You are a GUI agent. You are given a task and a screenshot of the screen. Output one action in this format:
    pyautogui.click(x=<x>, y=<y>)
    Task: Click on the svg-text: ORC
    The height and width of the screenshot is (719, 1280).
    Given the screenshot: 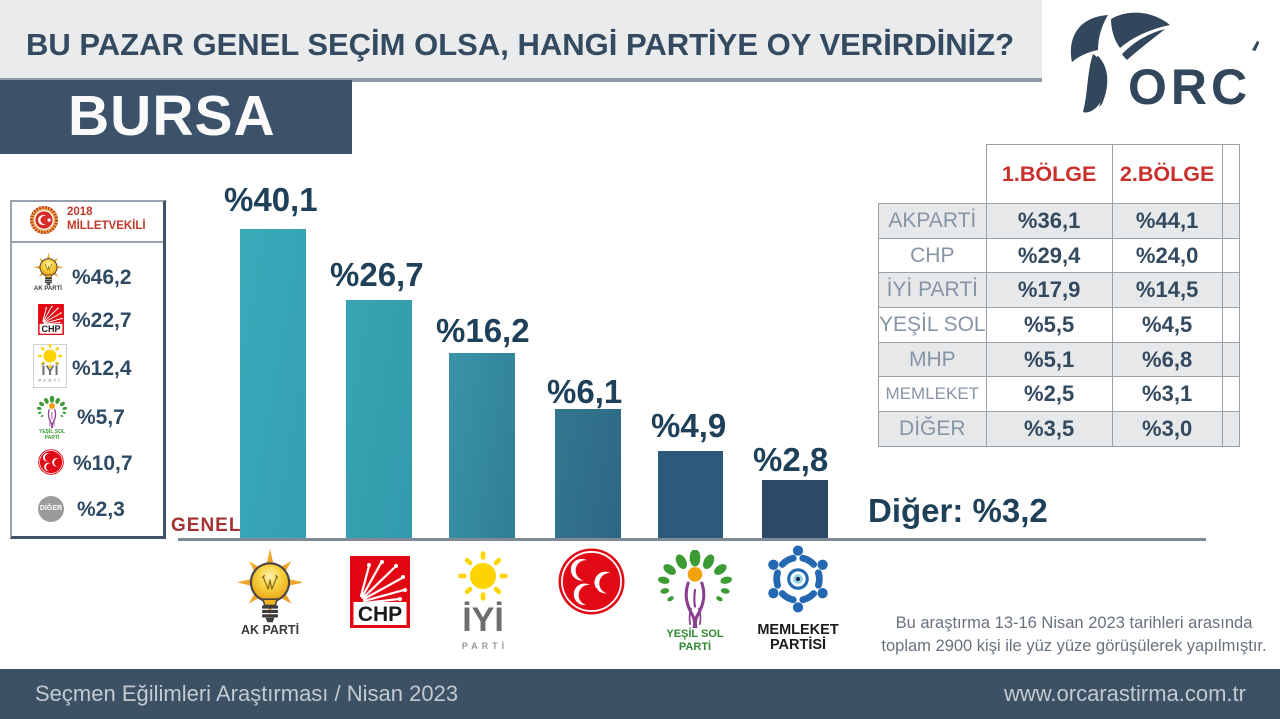 What is the action you would take?
    pyautogui.click(x=1189, y=87)
    